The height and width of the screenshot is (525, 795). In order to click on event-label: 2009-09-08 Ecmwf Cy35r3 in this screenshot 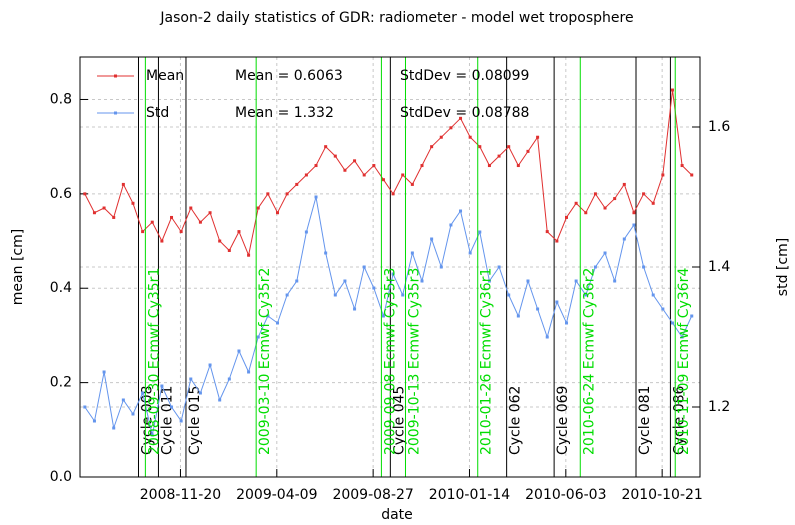, I will do `click(390, 361)`.